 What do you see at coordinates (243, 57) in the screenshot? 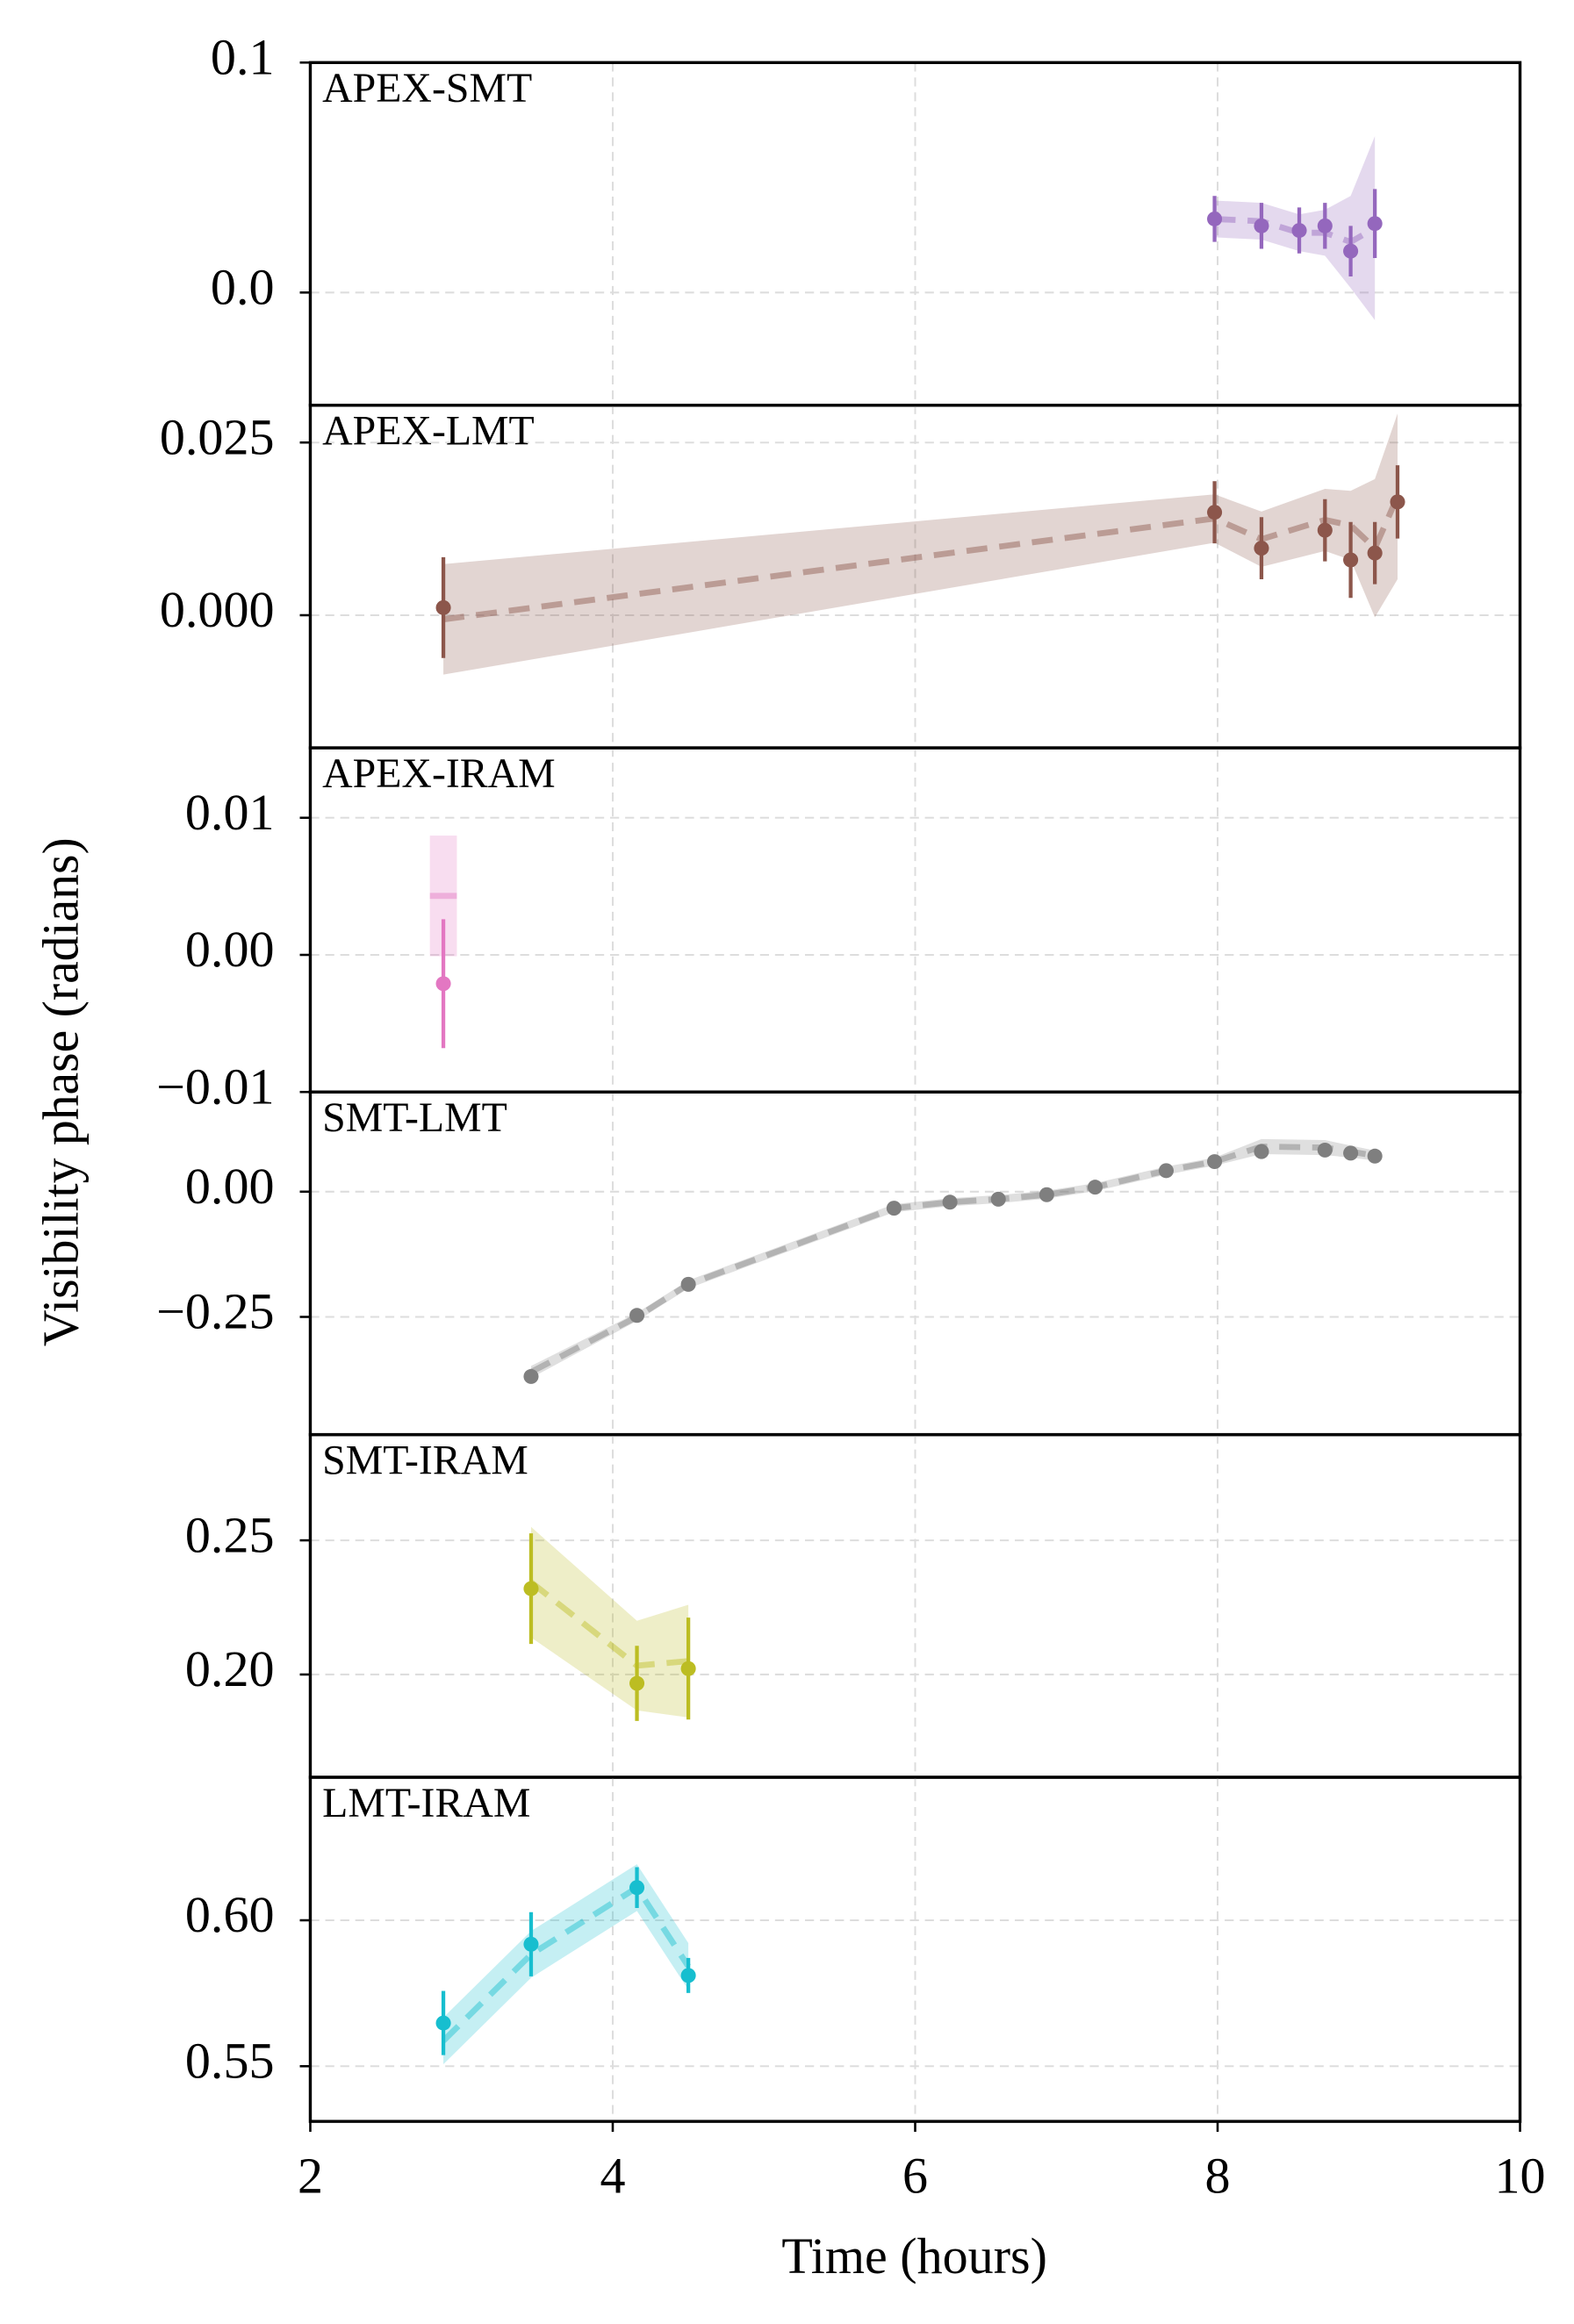
I see `y-tick-label: 0.1` at bounding box center [243, 57].